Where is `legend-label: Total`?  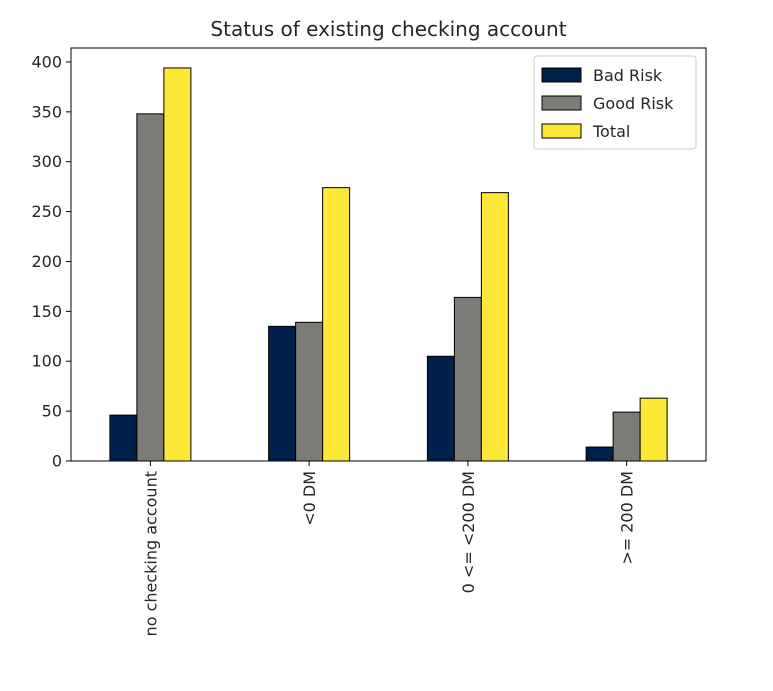
legend-label: Total is located at coordinates (611, 131).